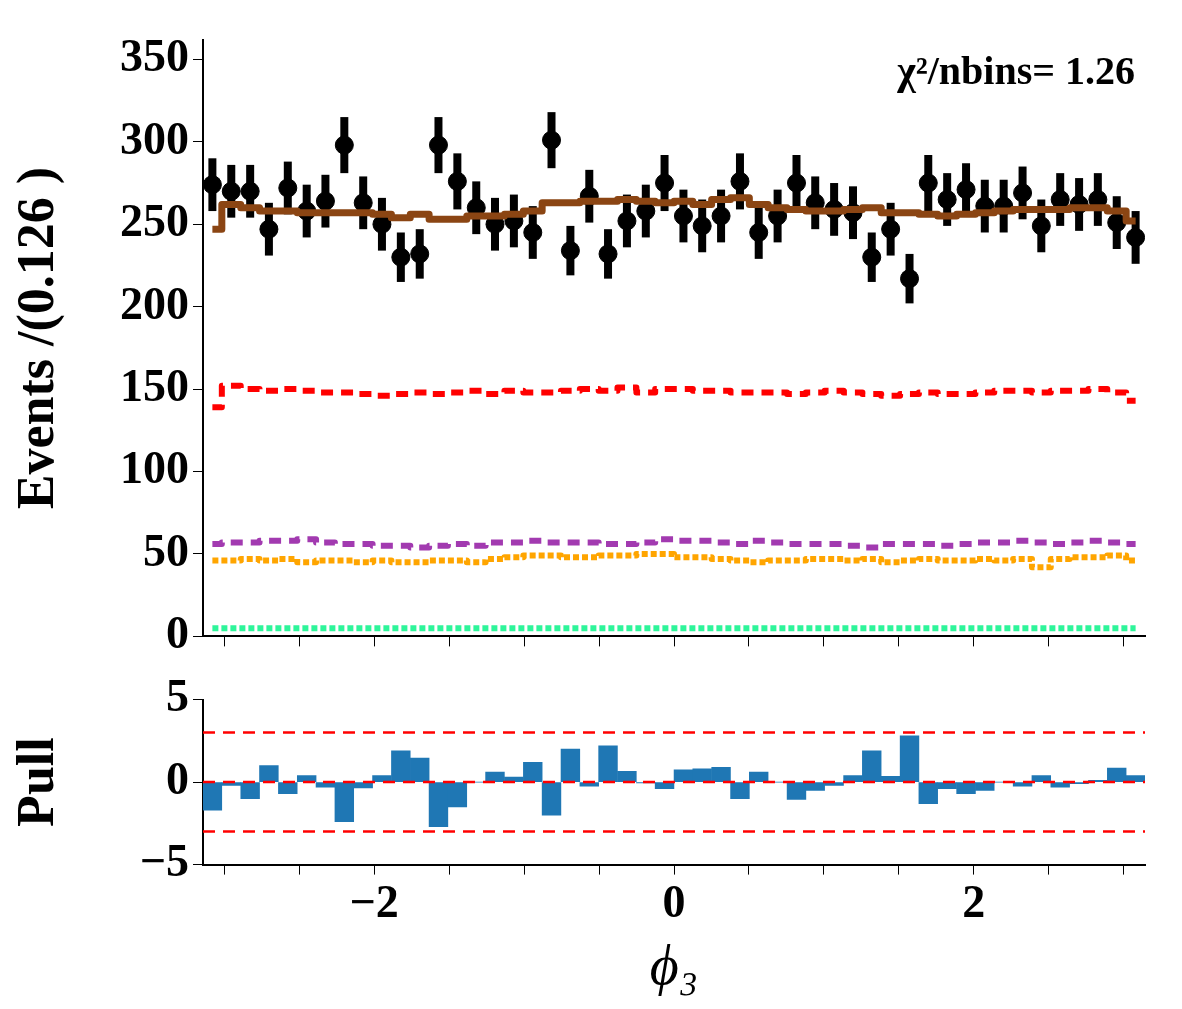 The width and height of the screenshot is (1182, 1009). I want to click on y-tick-label: 200, so click(154, 303).